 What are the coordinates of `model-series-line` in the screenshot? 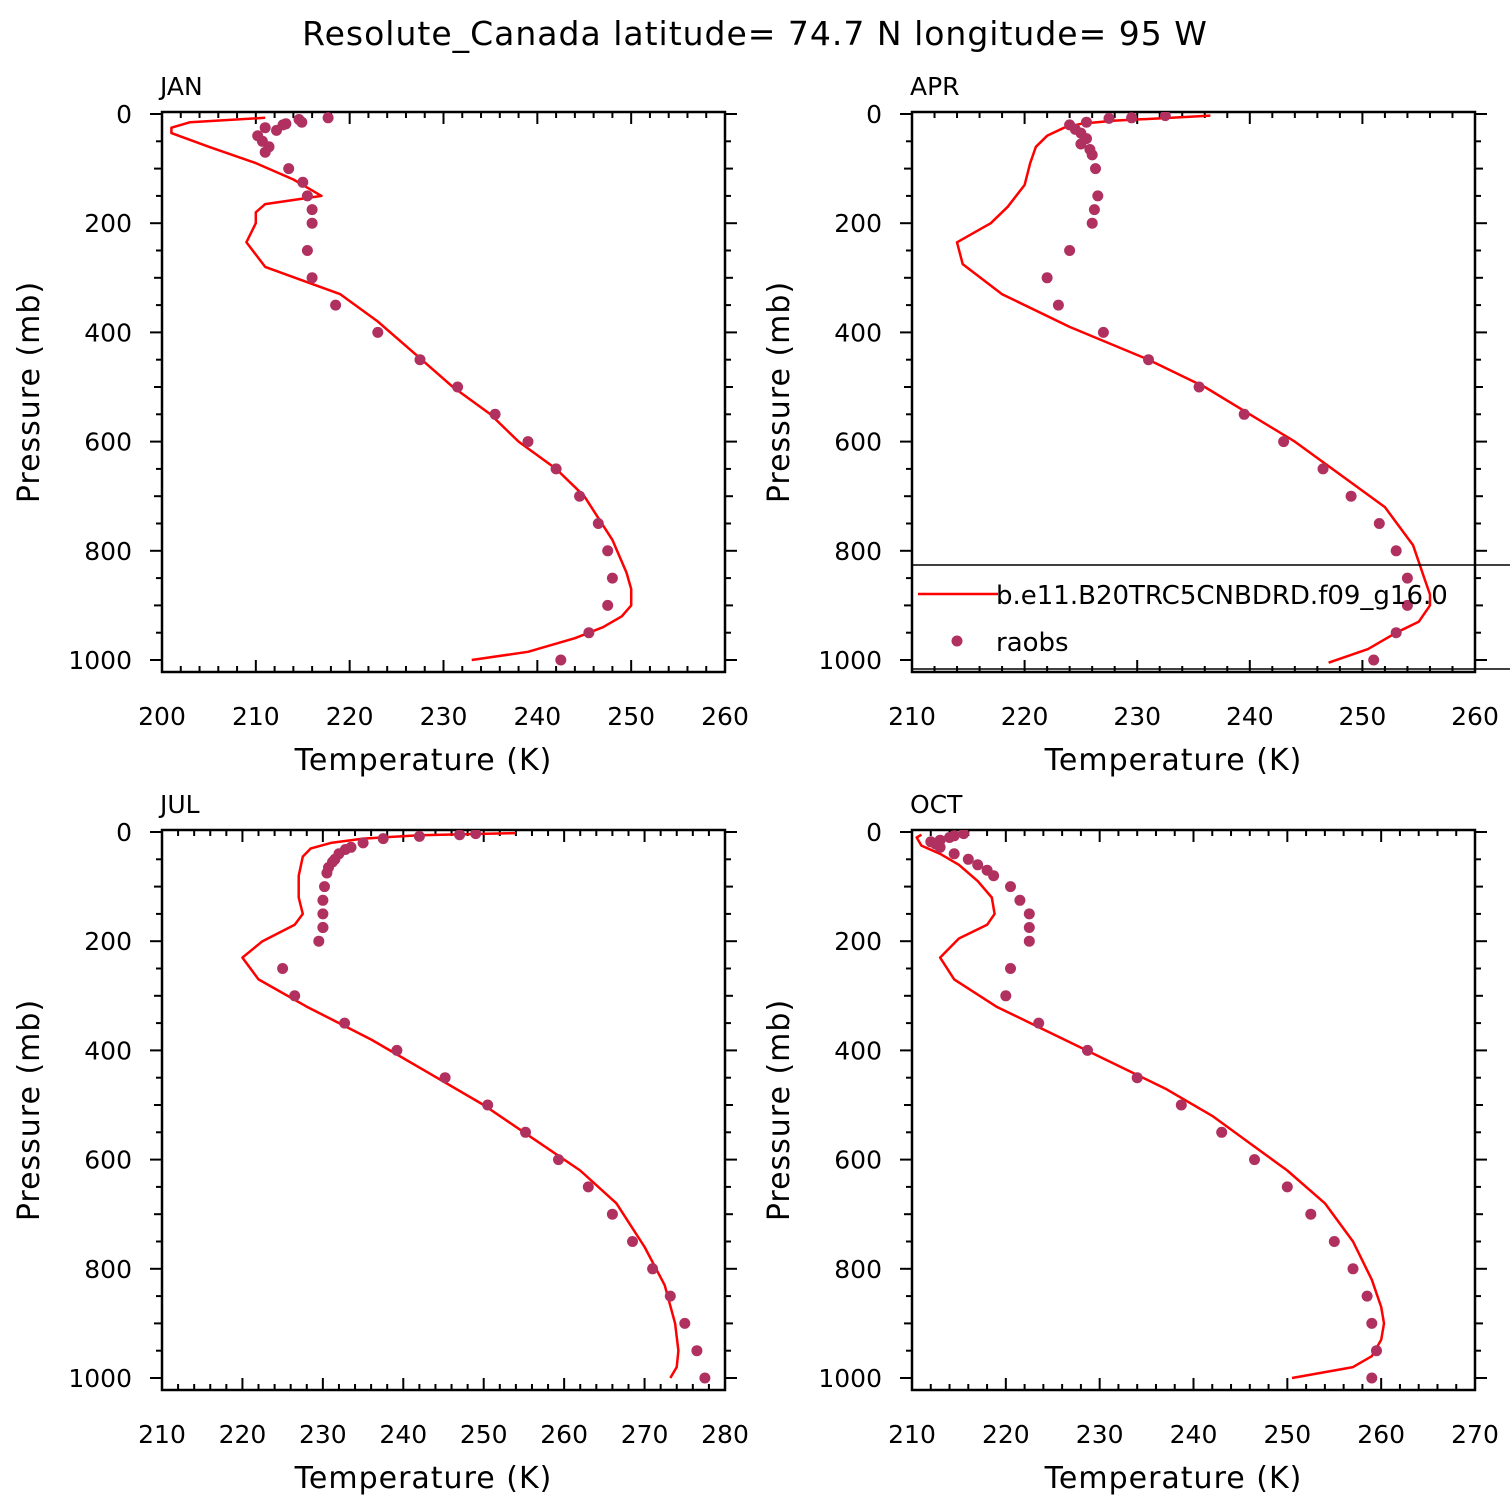 It's located at (1193, 389).